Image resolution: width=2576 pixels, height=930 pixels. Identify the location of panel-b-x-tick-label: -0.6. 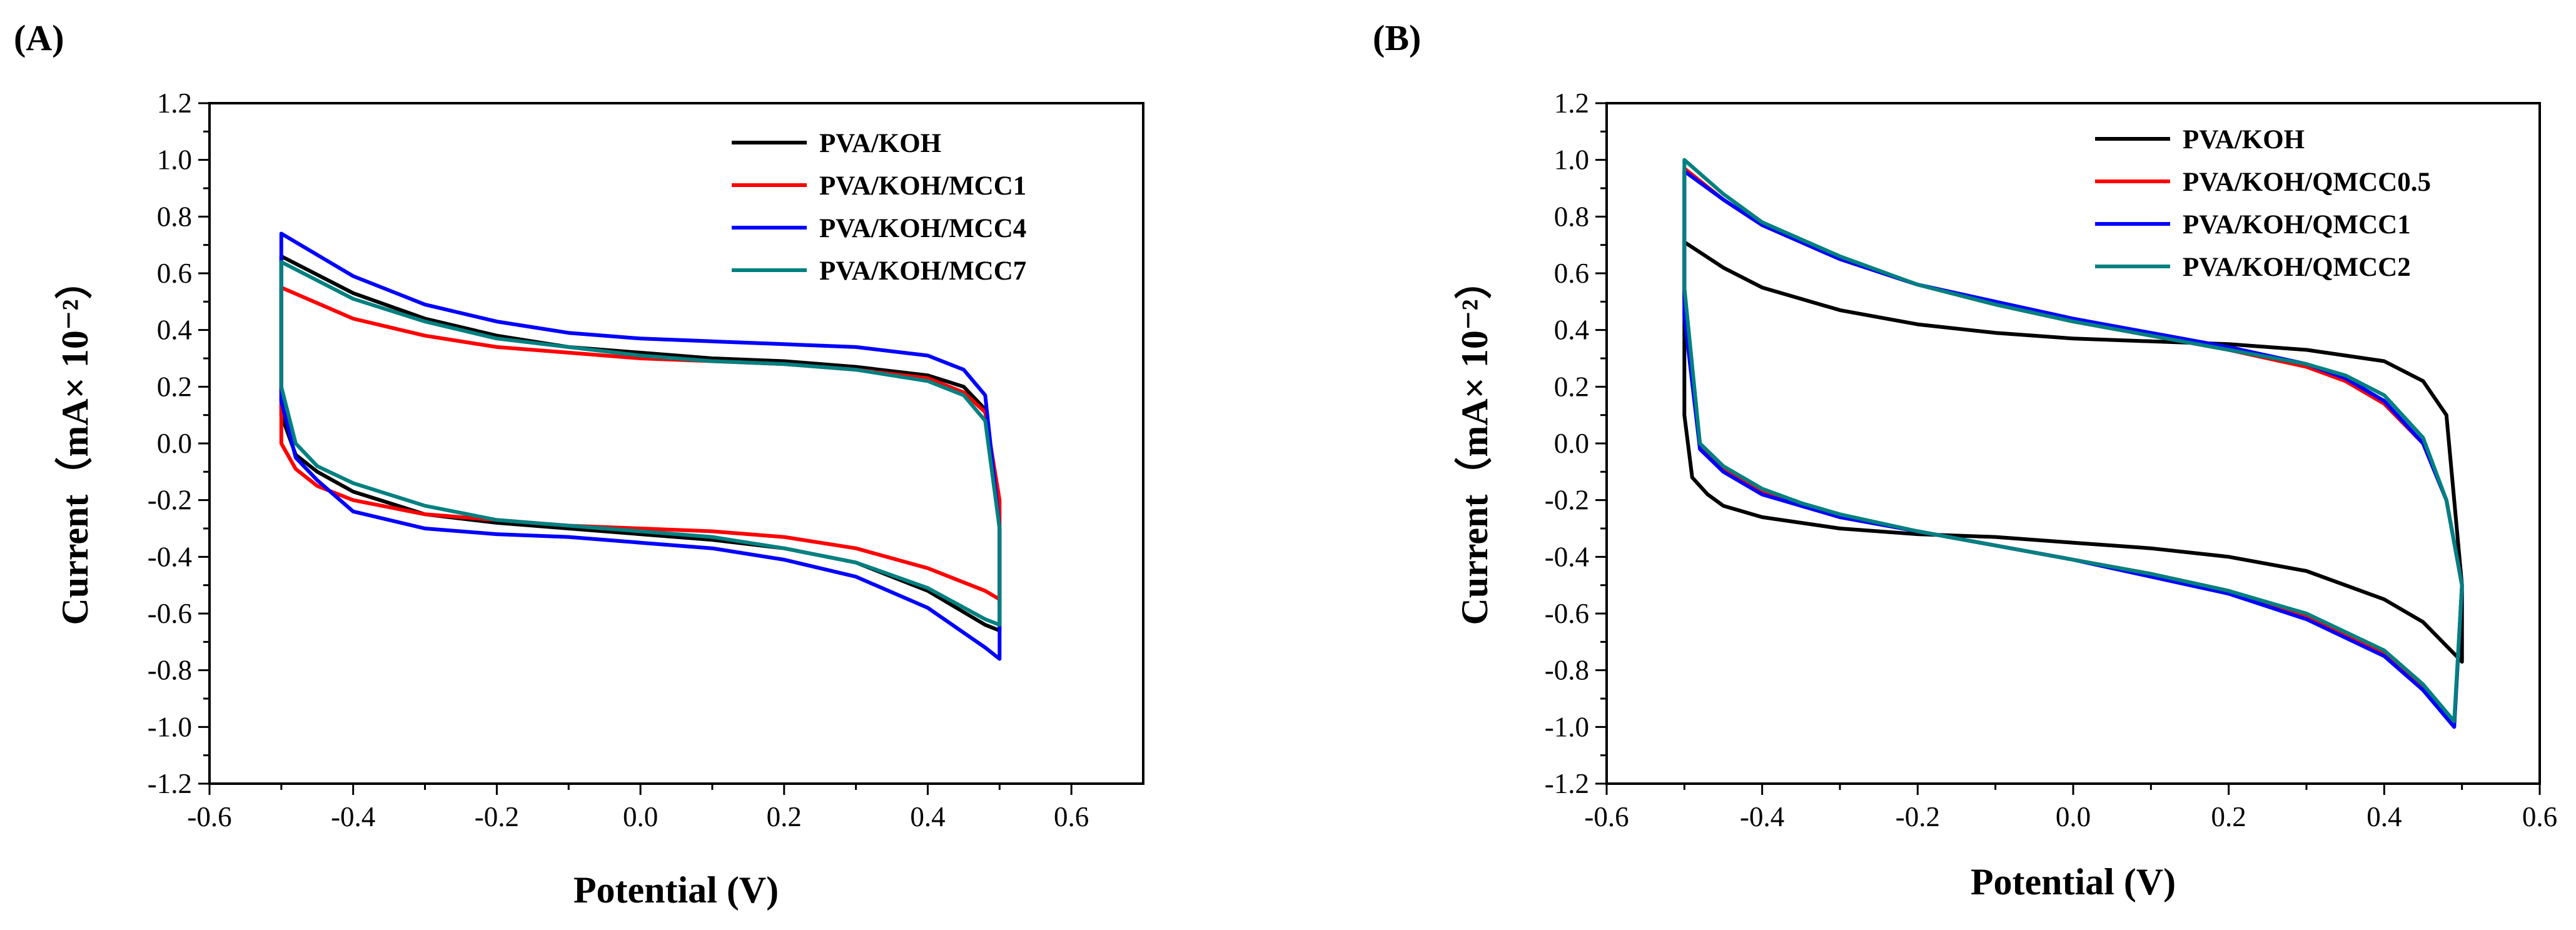
(1607, 816).